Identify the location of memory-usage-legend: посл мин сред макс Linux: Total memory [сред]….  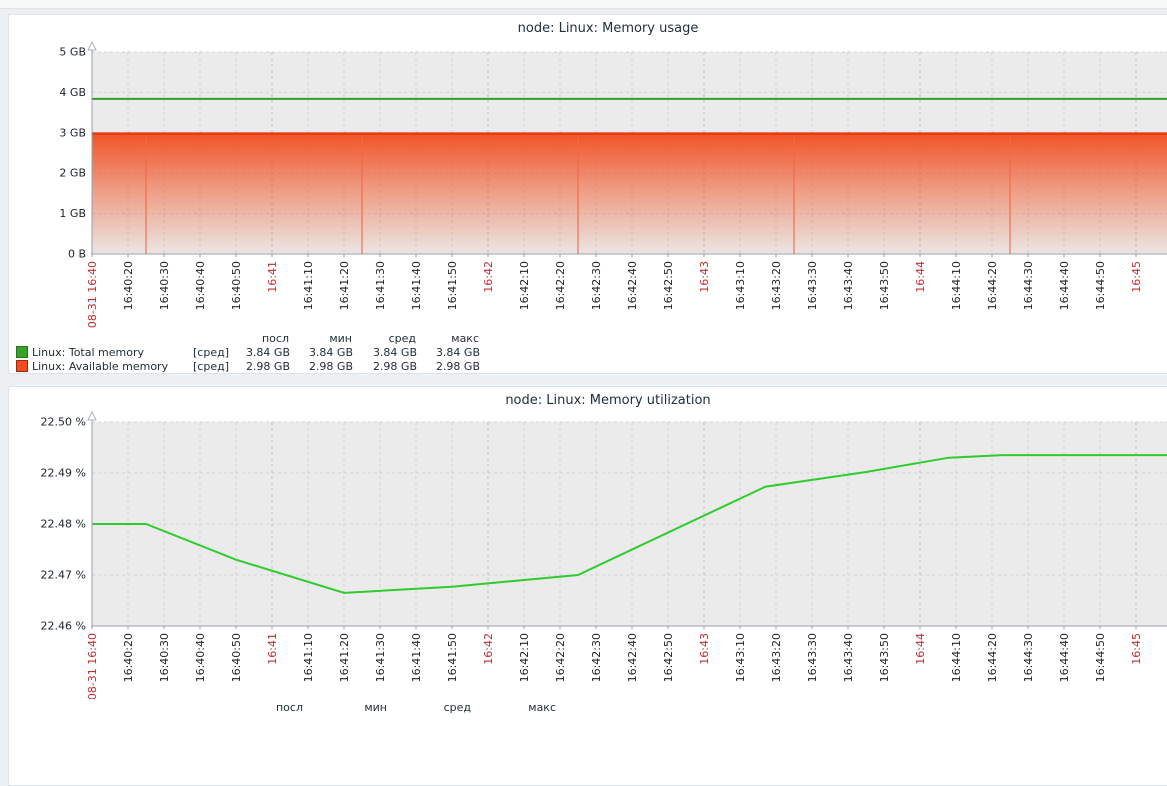
(244, 353).